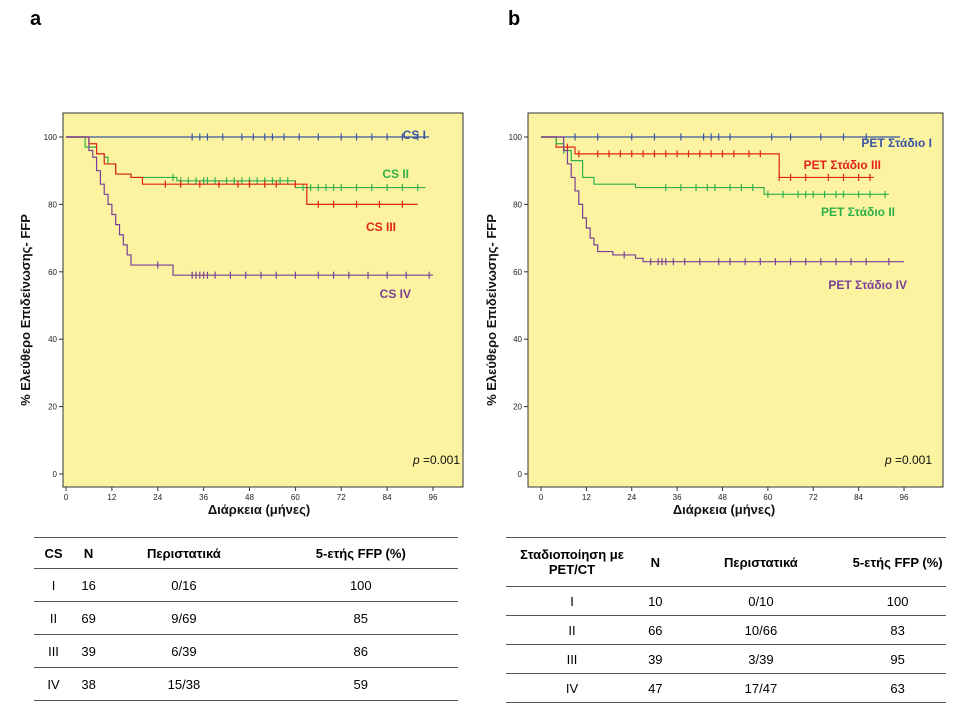 This screenshot has height=720, width=960. Describe the element at coordinates (89, 618) in the screenshot. I see `table-cell: 69` at that location.